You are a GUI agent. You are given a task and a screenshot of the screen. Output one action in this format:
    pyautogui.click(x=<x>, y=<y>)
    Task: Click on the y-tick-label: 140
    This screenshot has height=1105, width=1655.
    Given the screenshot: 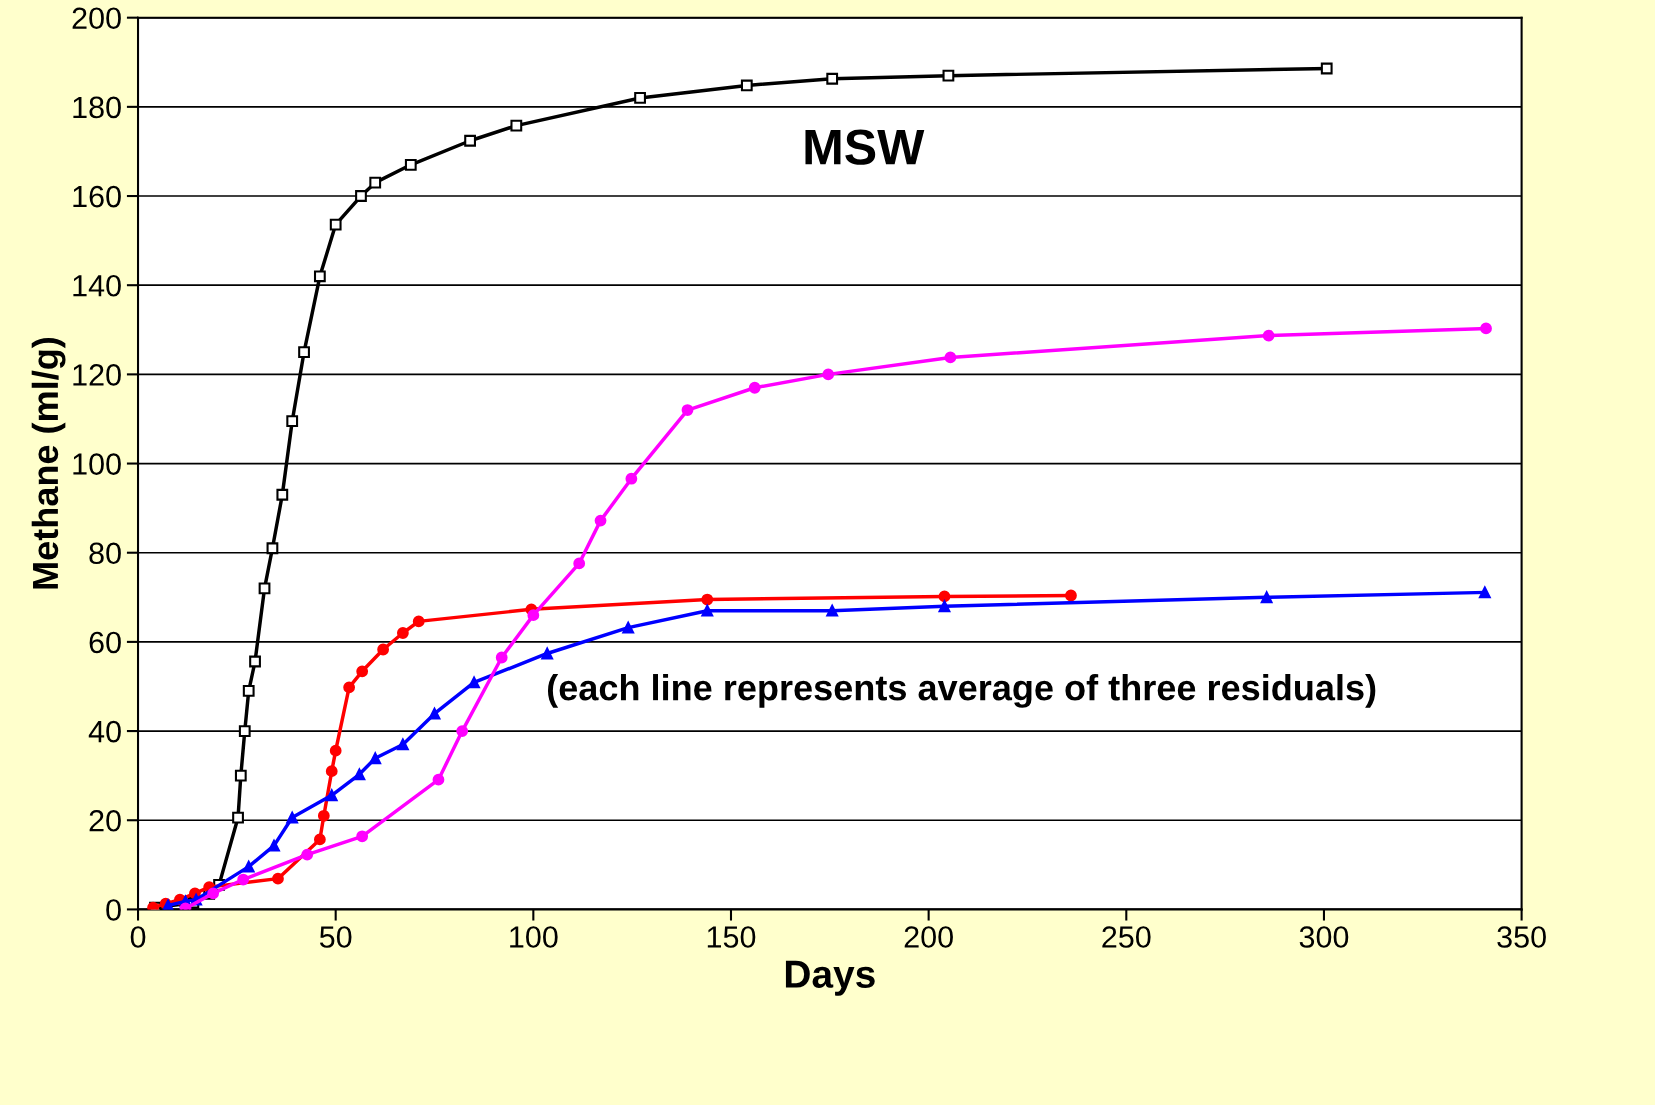 What is the action you would take?
    pyautogui.click(x=97, y=285)
    